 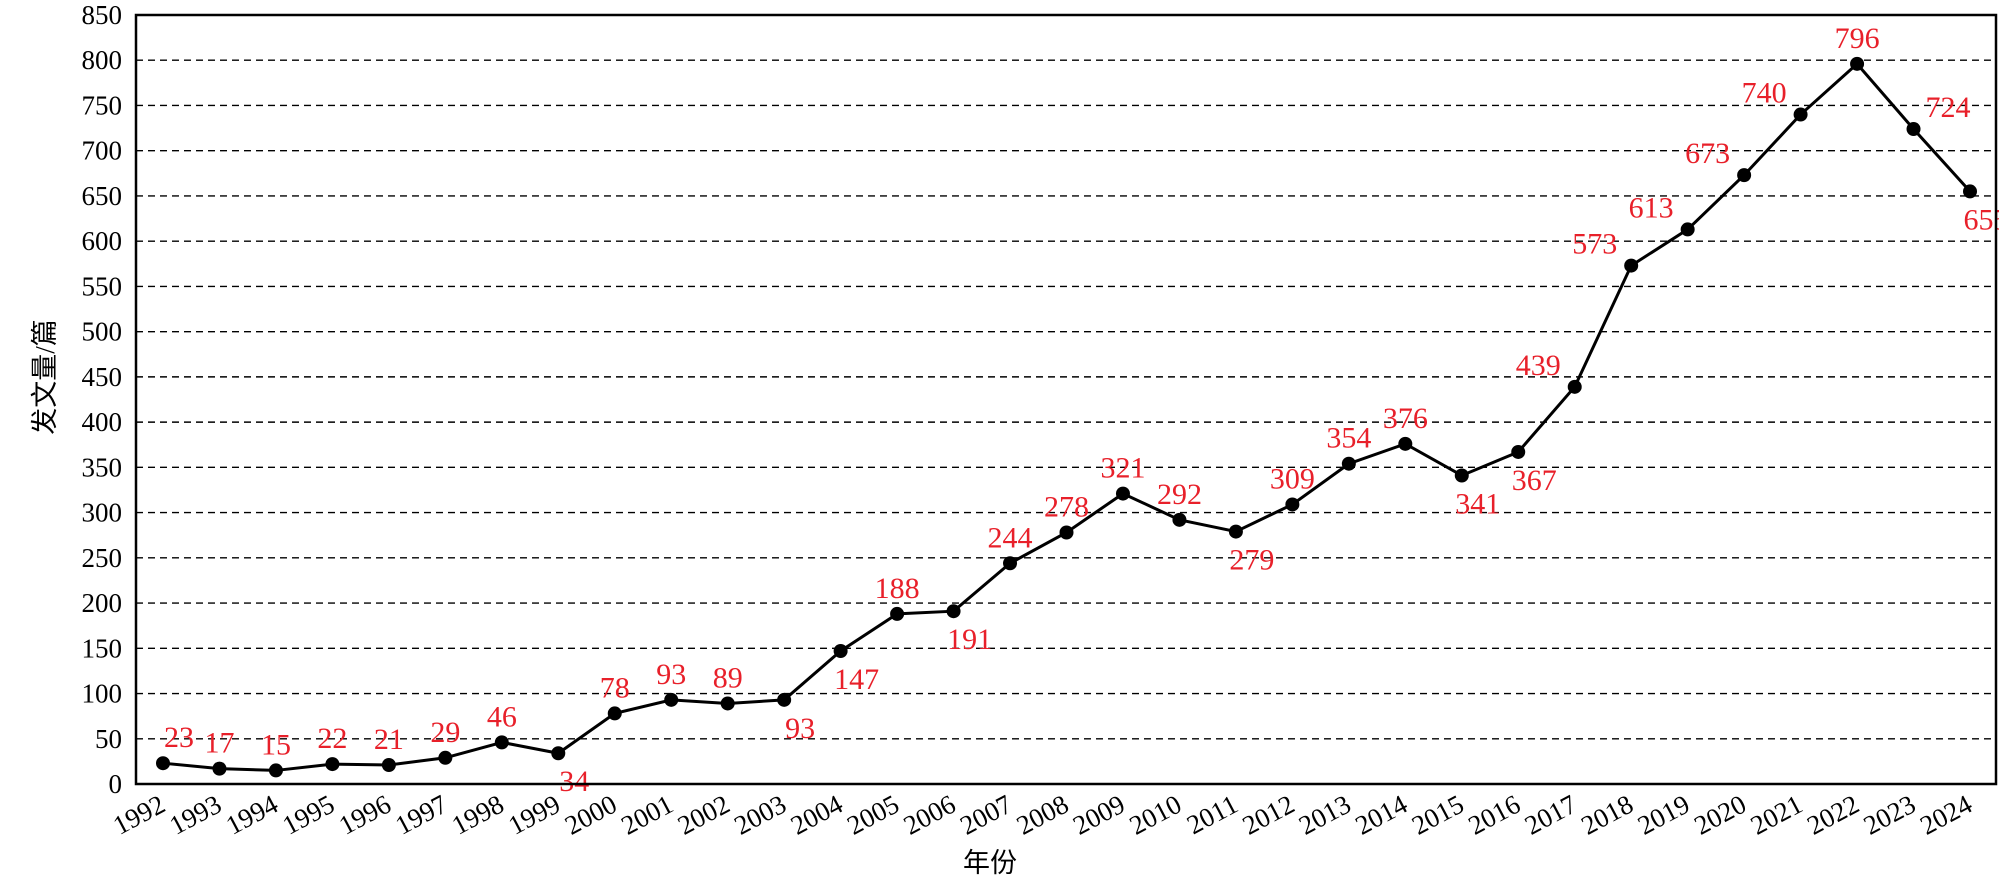 What do you see at coordinates (873, 815) in the screenshot?
I see `x-tick-label: 2005` at bounding box center [873, 815].